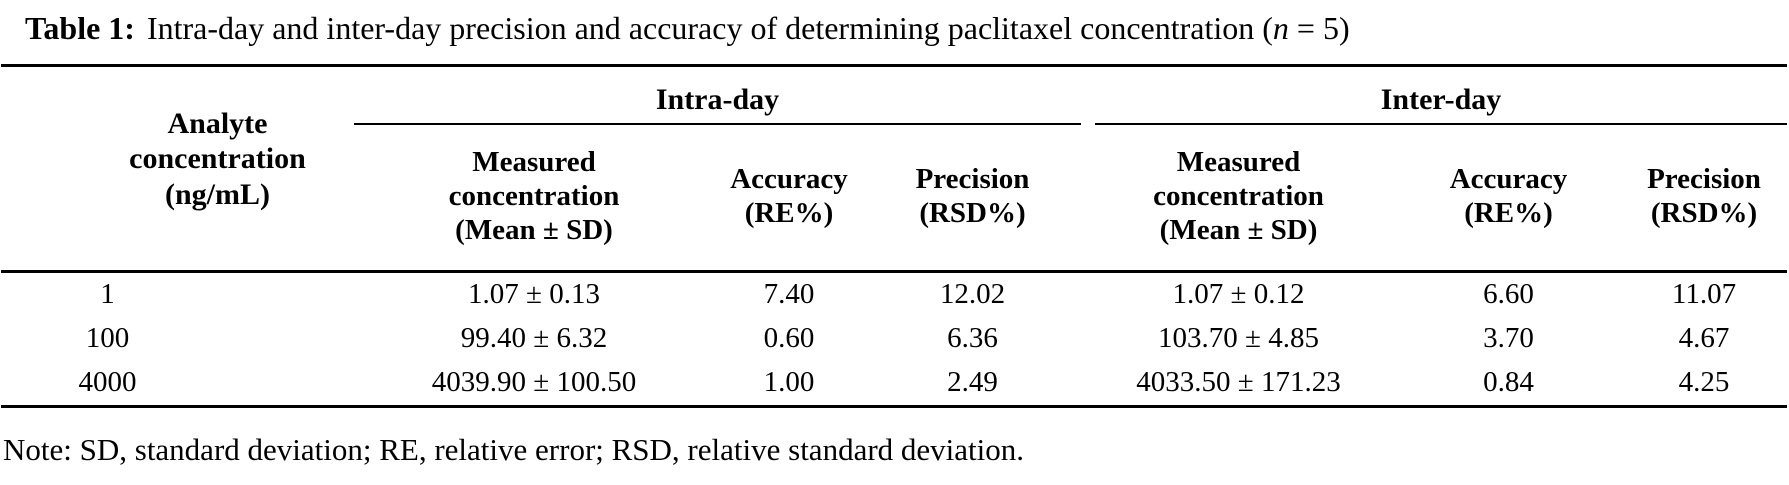 This screenshot has width=1789, height=485. I want to click on intra-measured-line2: concentration, so click(534, 196).